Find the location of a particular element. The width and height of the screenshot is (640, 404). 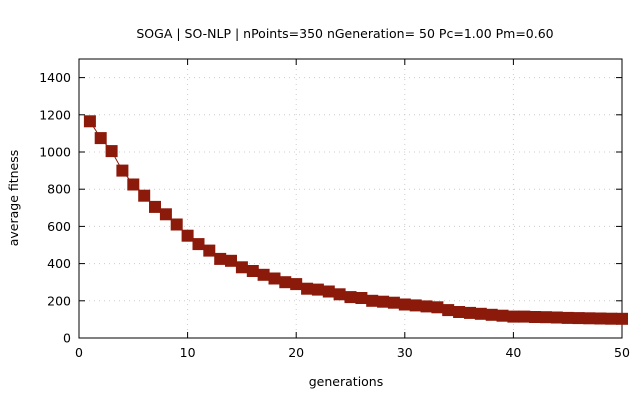

y-tick-label: 1200 is located at coordinates (55, 114).